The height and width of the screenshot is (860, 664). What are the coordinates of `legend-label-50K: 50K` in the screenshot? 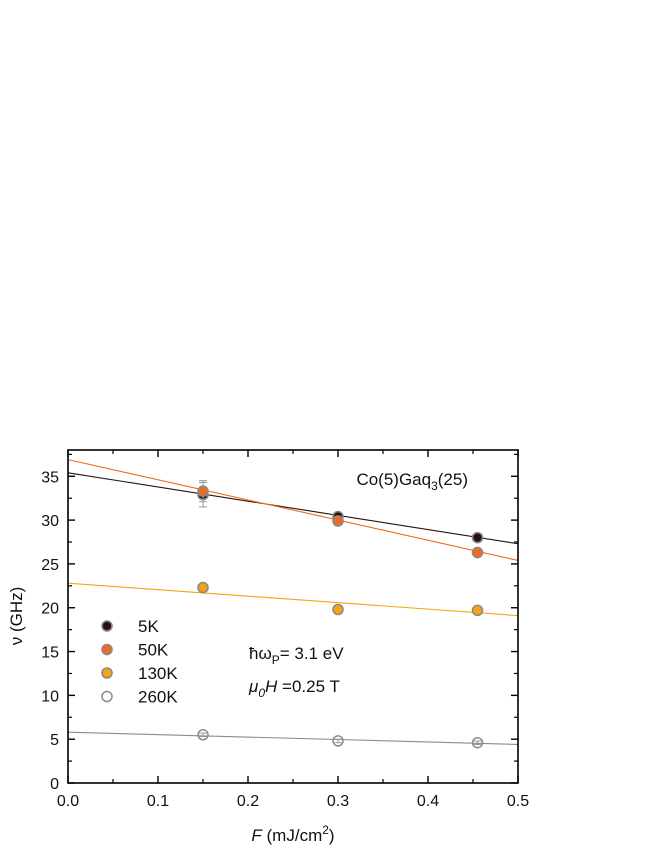 It's located at (153, 650).